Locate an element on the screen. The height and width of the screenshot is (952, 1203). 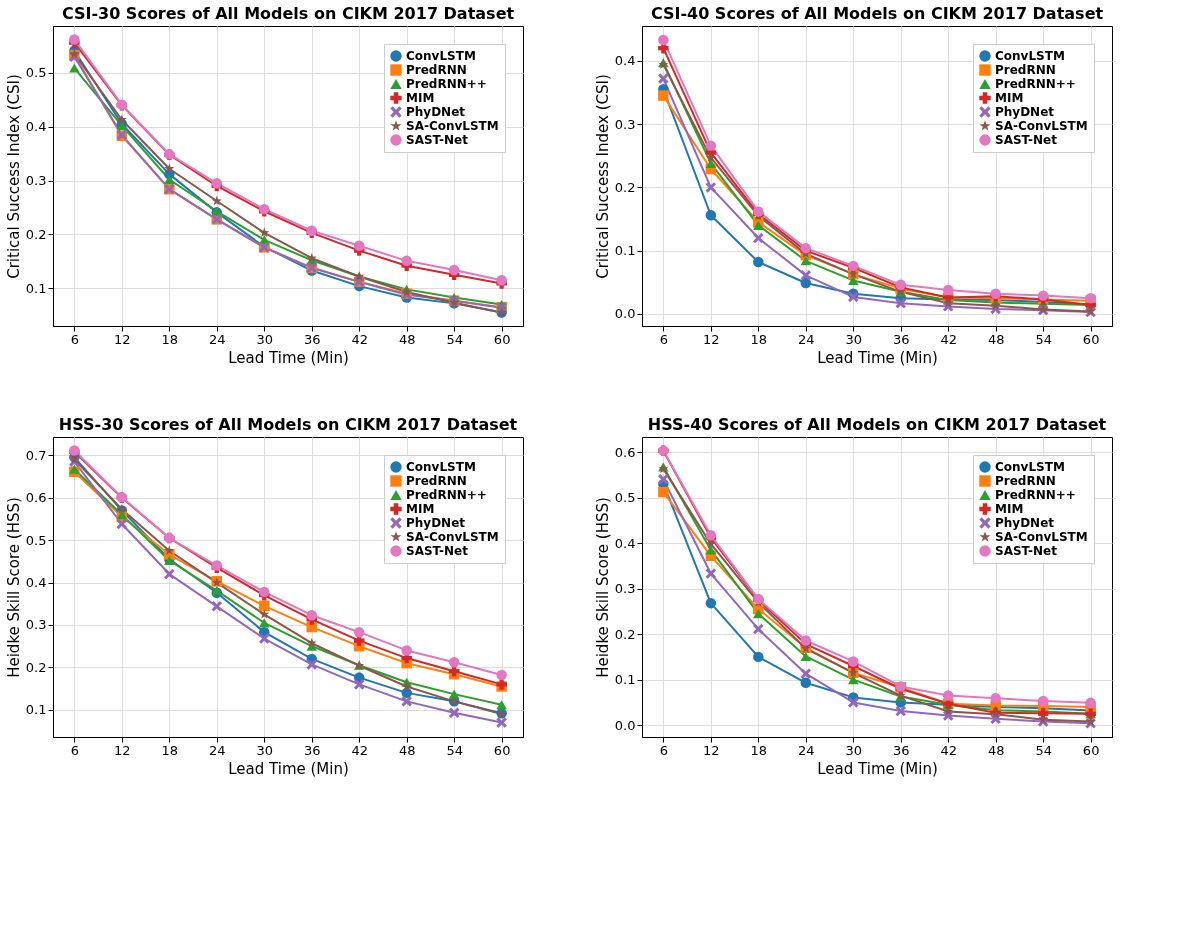
chart-title: HSS-40 Scores of All Models on CIKM 2017 Dataset is located at coordinates (877, 424).